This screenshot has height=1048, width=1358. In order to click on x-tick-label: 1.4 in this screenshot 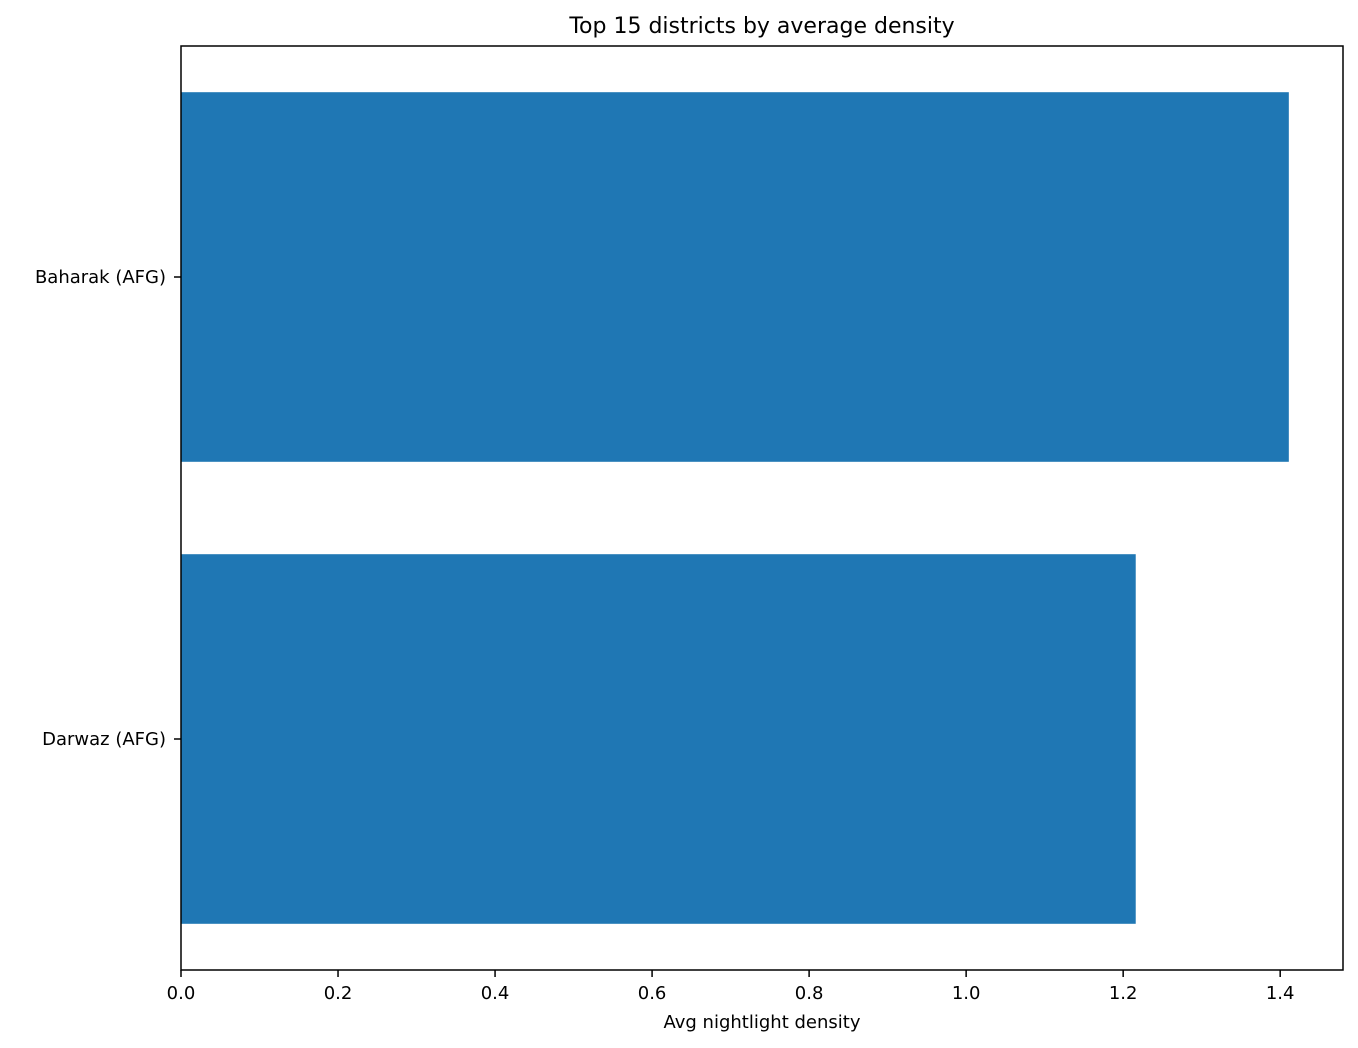, I will do `click(1280, 993)`.